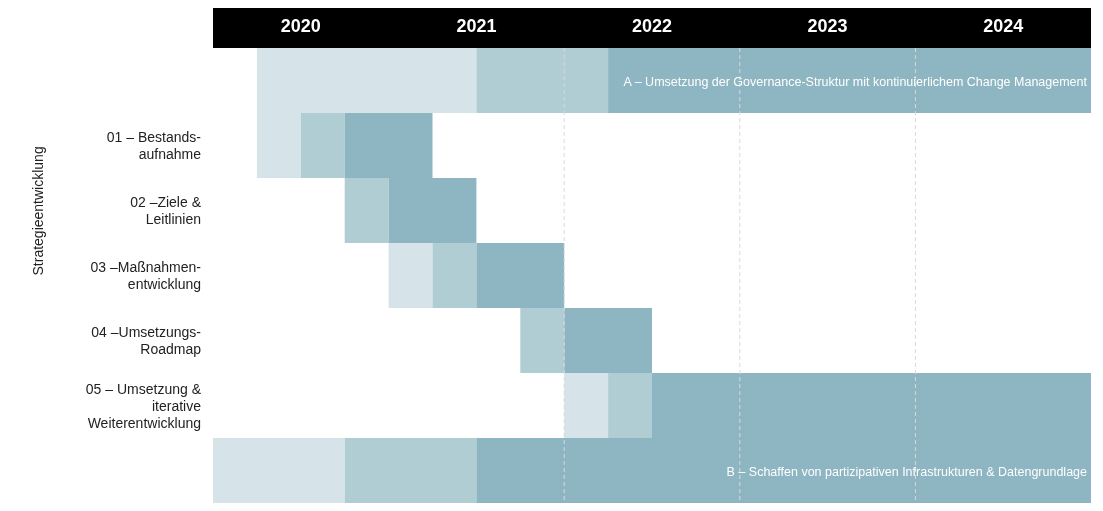 Image resolution: width=1103 pixels, height=511 pixels. What do you see at coordinates (652, 26) in the screenshot?
I see `x-tick-label: 2022` at bounding box center [652, 26].